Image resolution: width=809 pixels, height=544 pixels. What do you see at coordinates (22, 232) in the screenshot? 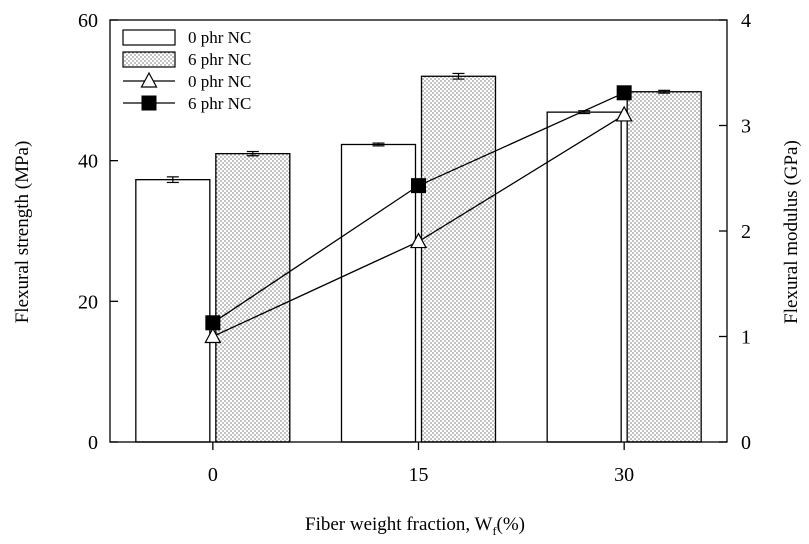
I see `y-axis-label: Flexural strength (MPa)` at bounding box center [22, 232].